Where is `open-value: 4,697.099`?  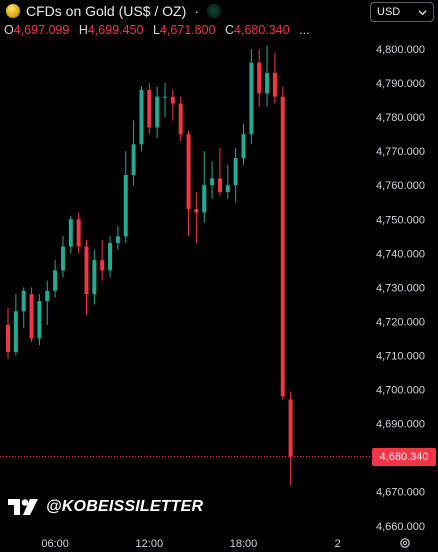
open-value: 4,697.099 is located at coordinates (41, 30).